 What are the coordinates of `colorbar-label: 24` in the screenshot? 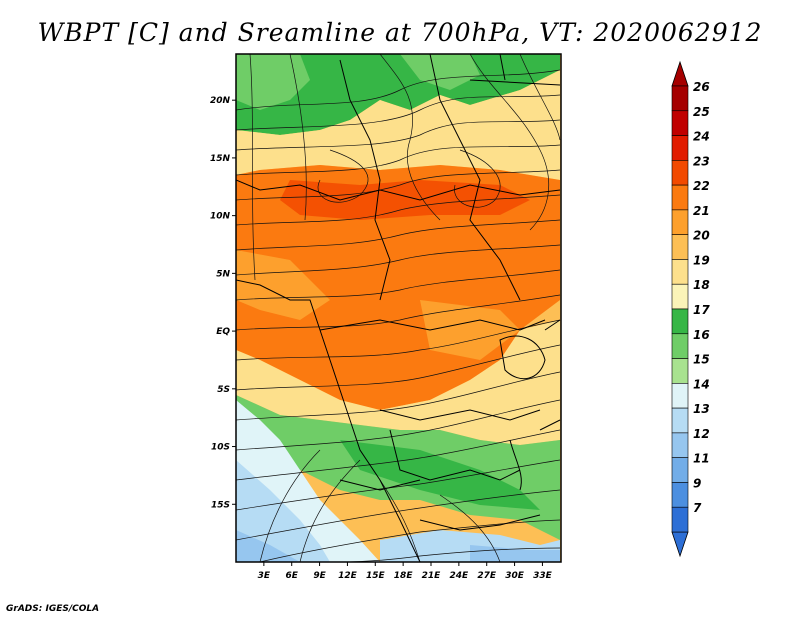 It's located at (701, 137).